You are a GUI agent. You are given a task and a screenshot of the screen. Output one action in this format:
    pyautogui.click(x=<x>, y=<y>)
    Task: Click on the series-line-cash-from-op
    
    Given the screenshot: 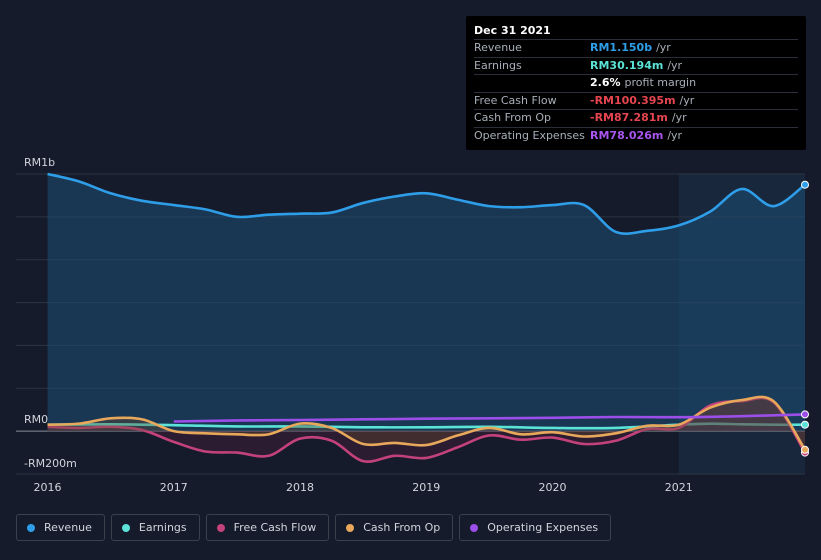 What is the action you would take?
    pyautogui.click(x=427, y=423)
    